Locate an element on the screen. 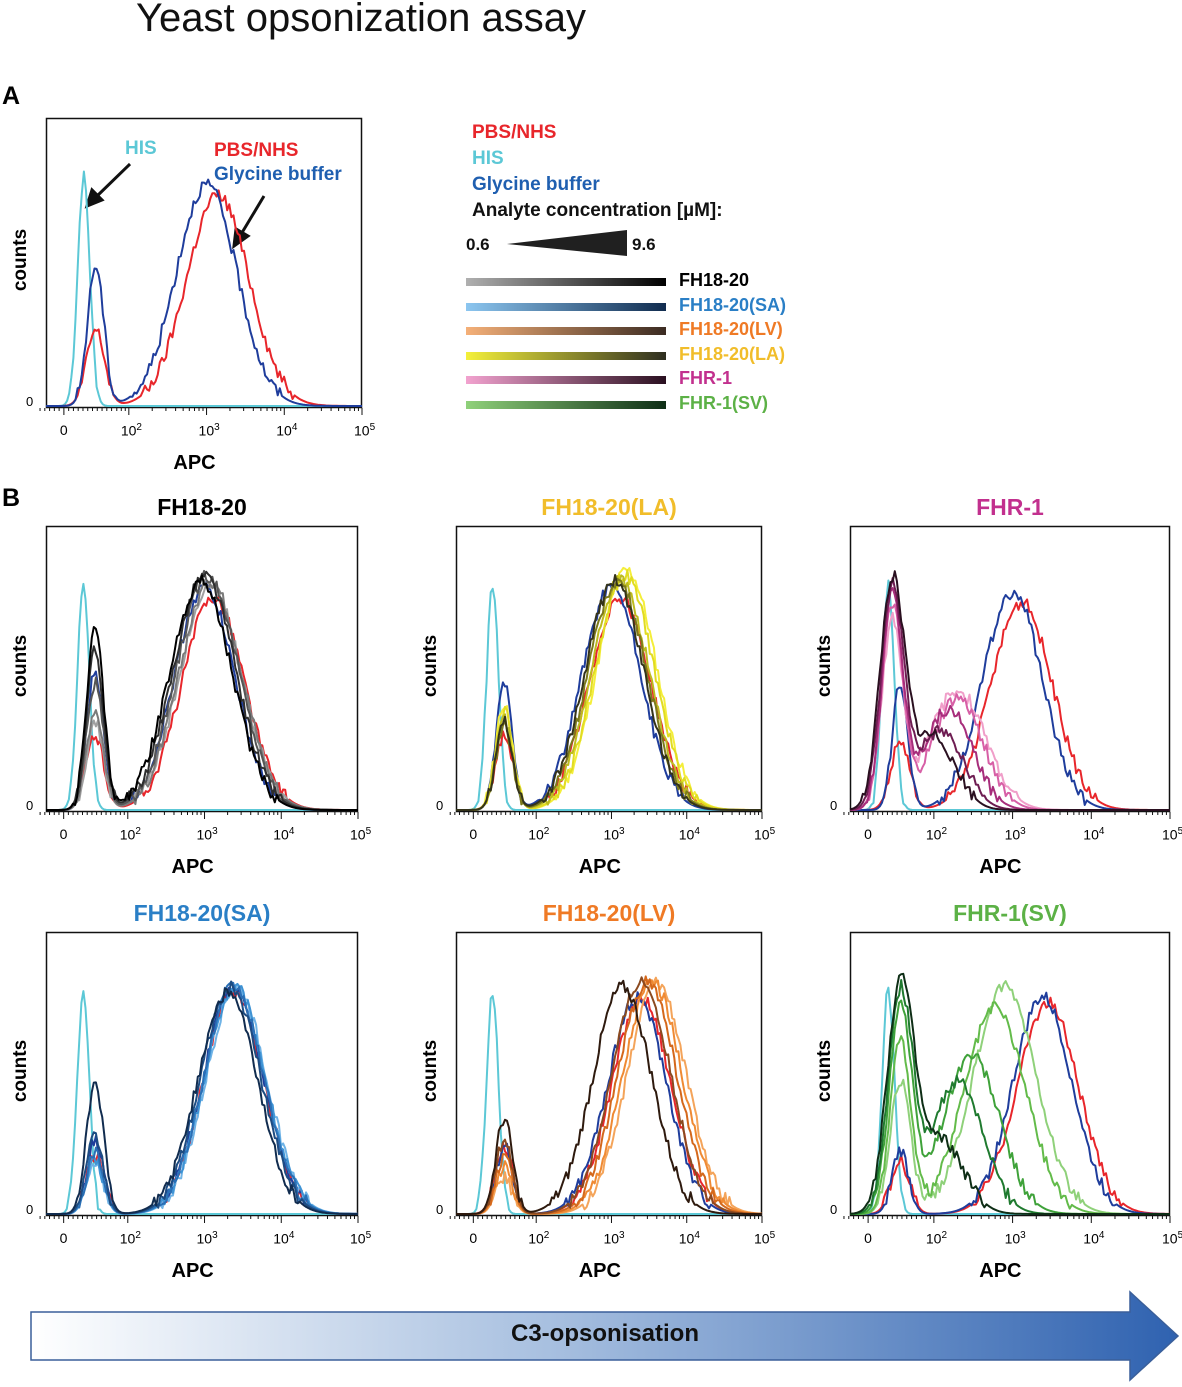 The height and width of the screenshot is (1387, 1182). y-zero-label-b1: 0 is located at coordinates (30, 805).